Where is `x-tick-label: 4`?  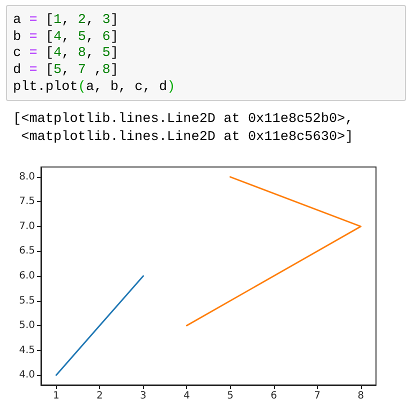
x-tick-label: 4 is located at coordinates (187, 396).